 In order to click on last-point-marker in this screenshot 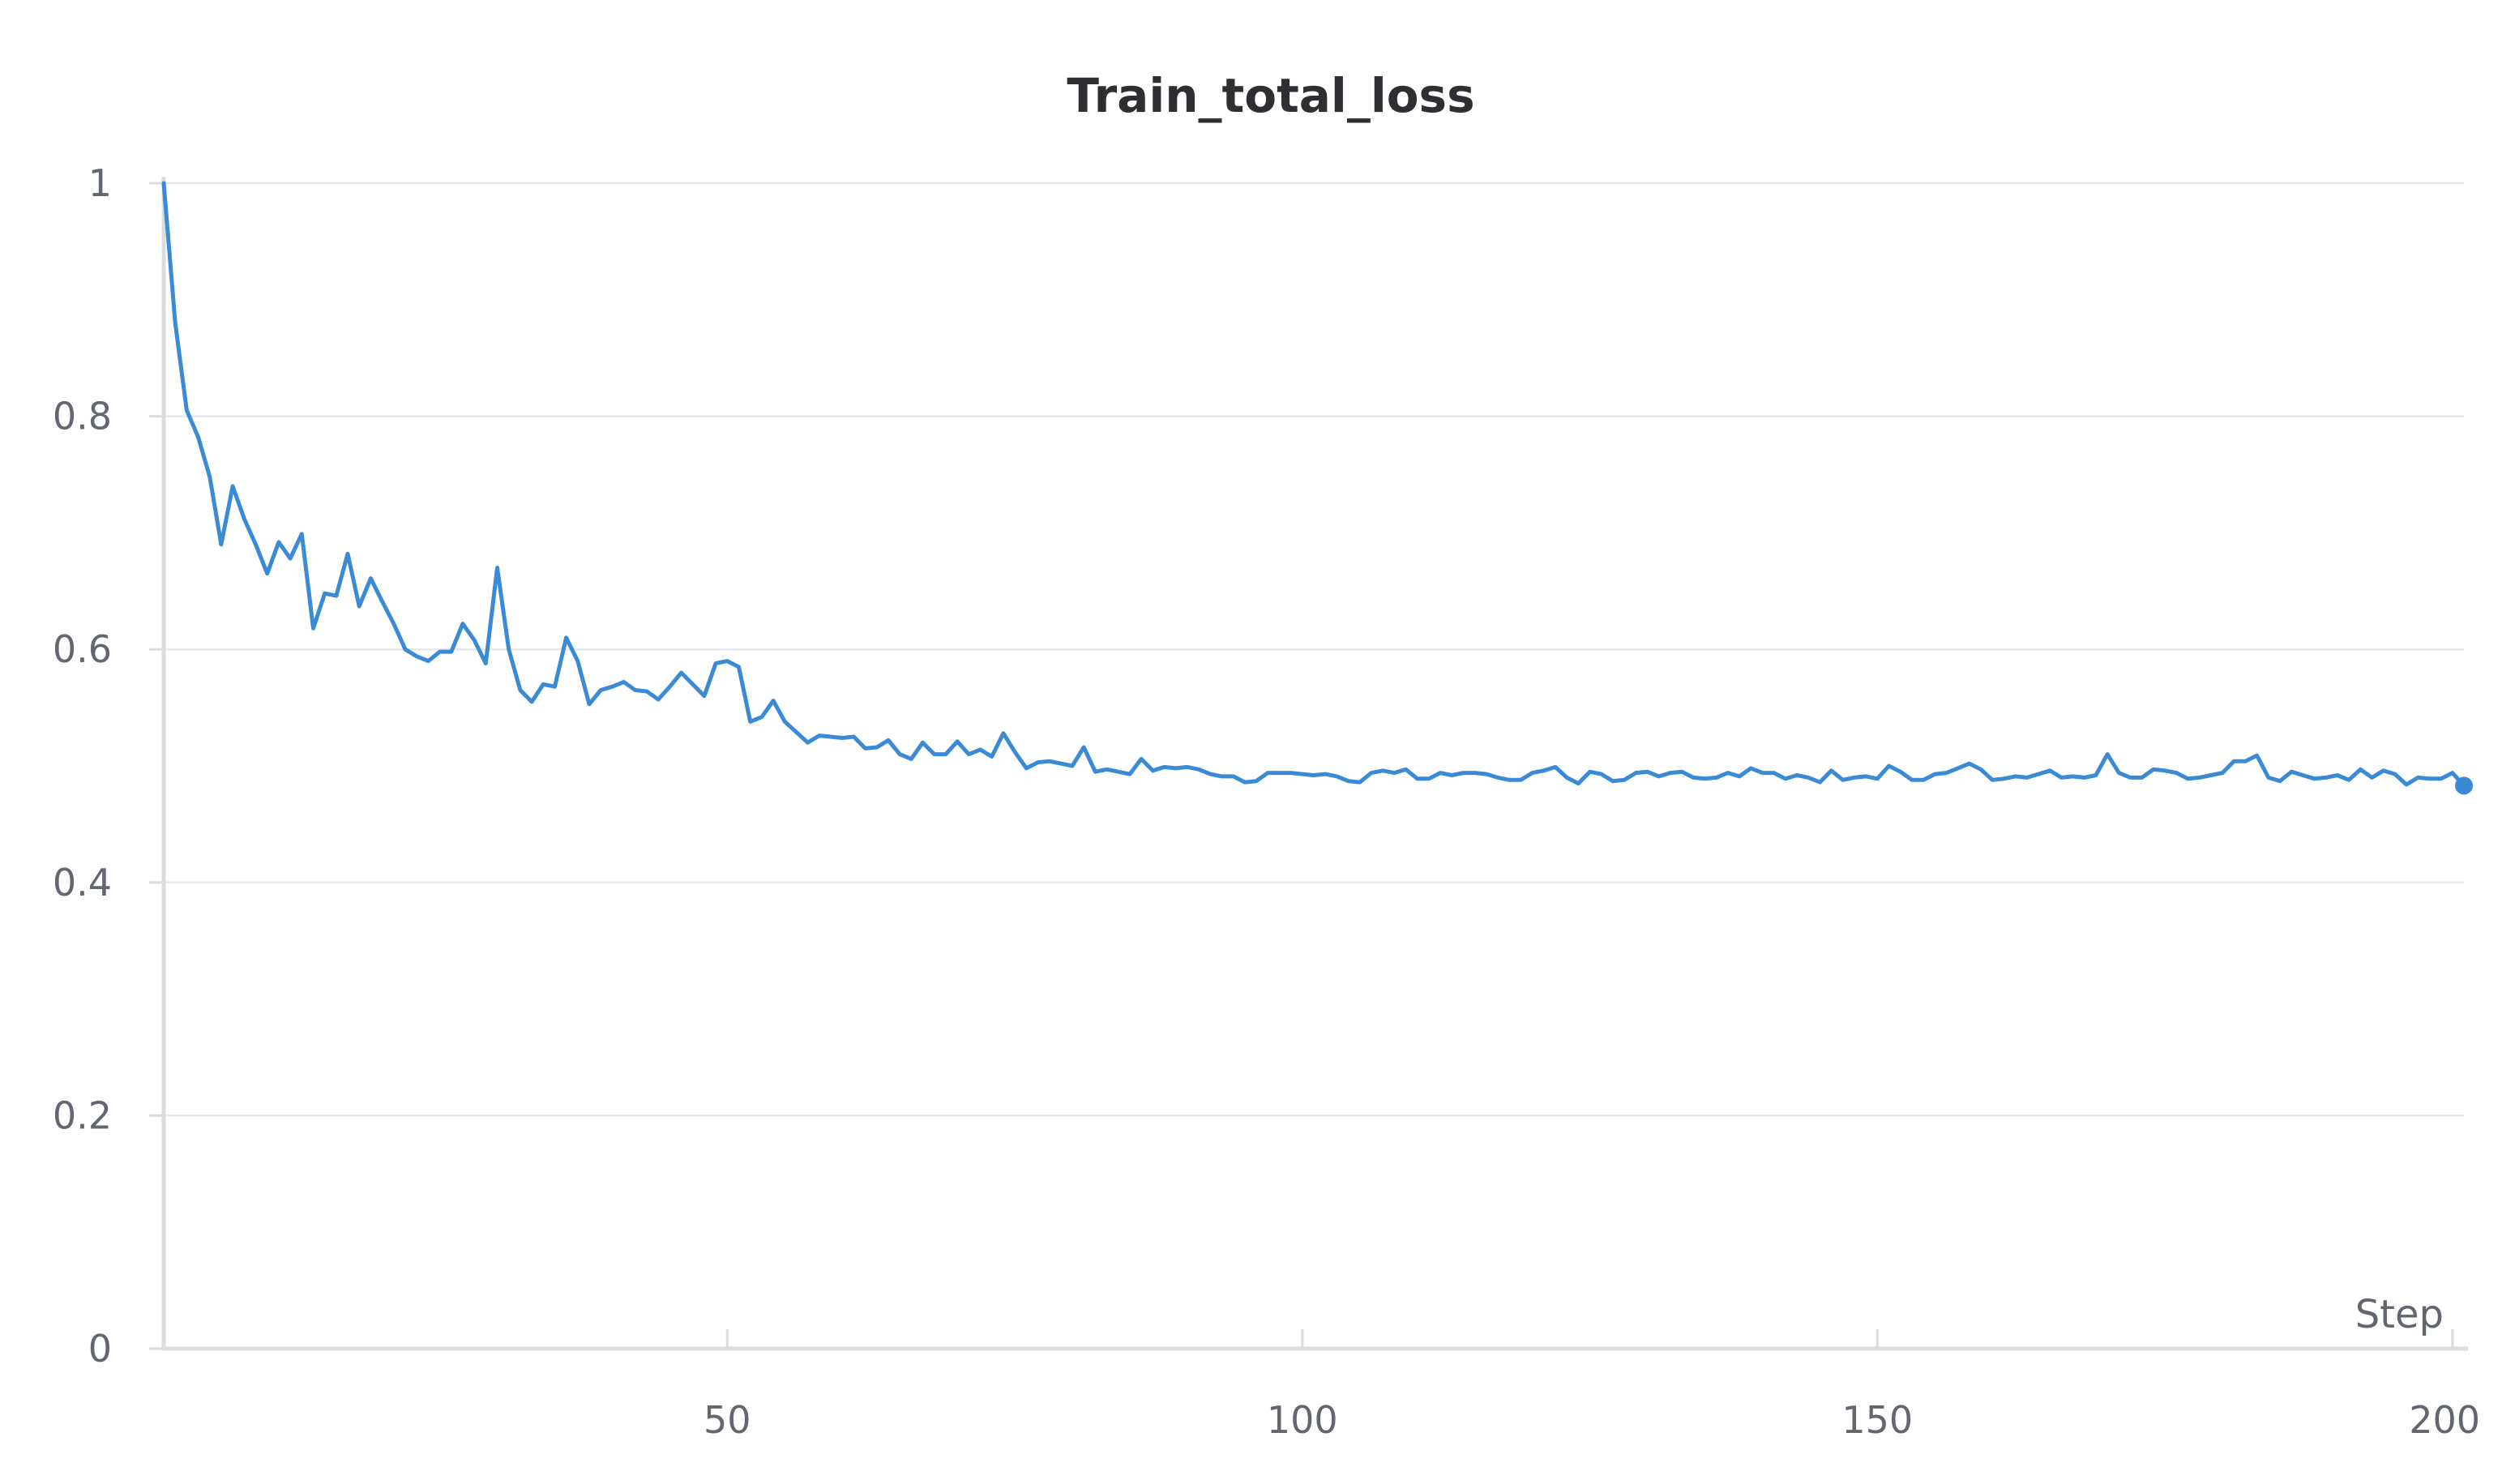, I will do `click(2464, 785)`.